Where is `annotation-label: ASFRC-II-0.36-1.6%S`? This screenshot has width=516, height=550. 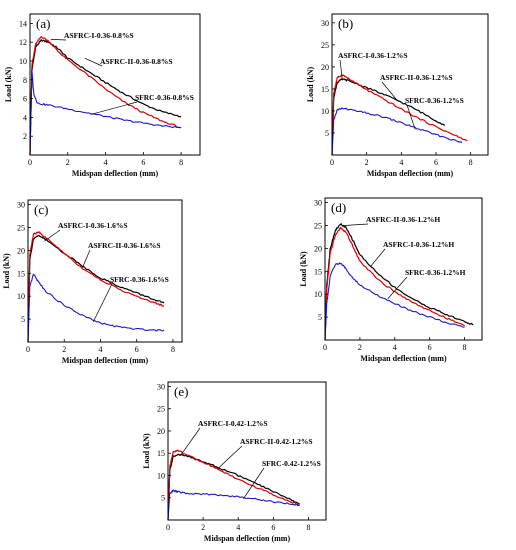
annotation-label: ASFRC-II-0.36-1.6%S is located at coordinates (124, 245).